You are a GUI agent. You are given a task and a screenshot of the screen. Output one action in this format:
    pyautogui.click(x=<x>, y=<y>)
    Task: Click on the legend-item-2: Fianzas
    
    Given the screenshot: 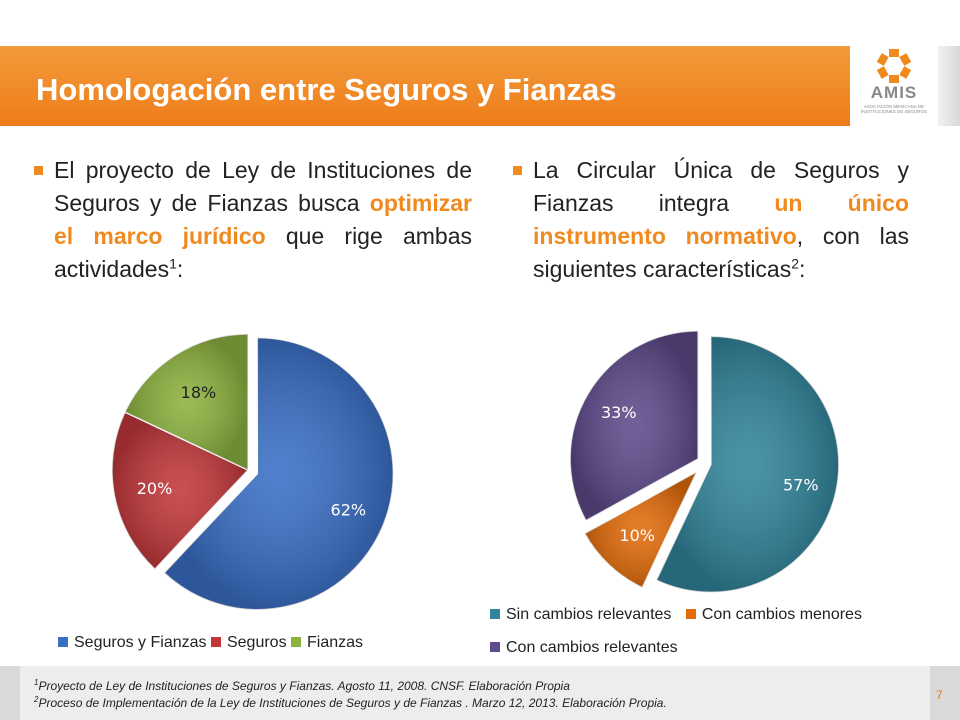 What is the action you would take?
    pyautogui.click(x=327, y=643)
    